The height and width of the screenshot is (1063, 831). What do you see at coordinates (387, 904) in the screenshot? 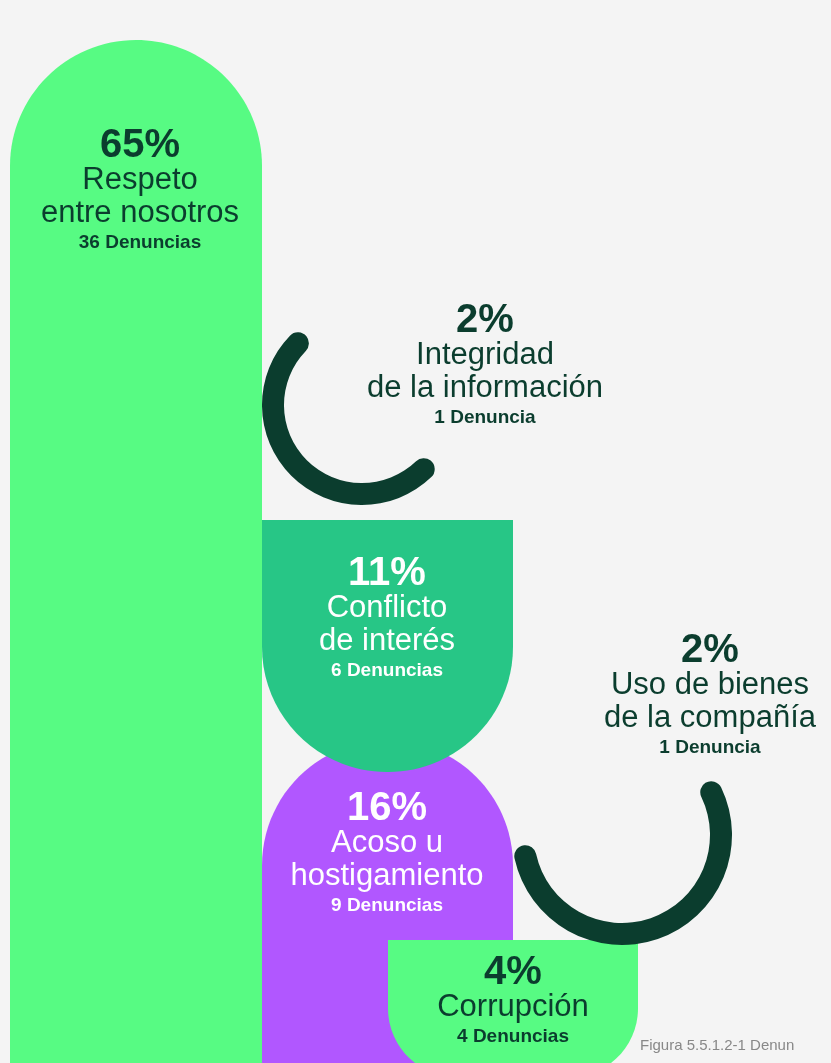
I see `data-label: 9 Denuncias` at bounding box center [387, 904].